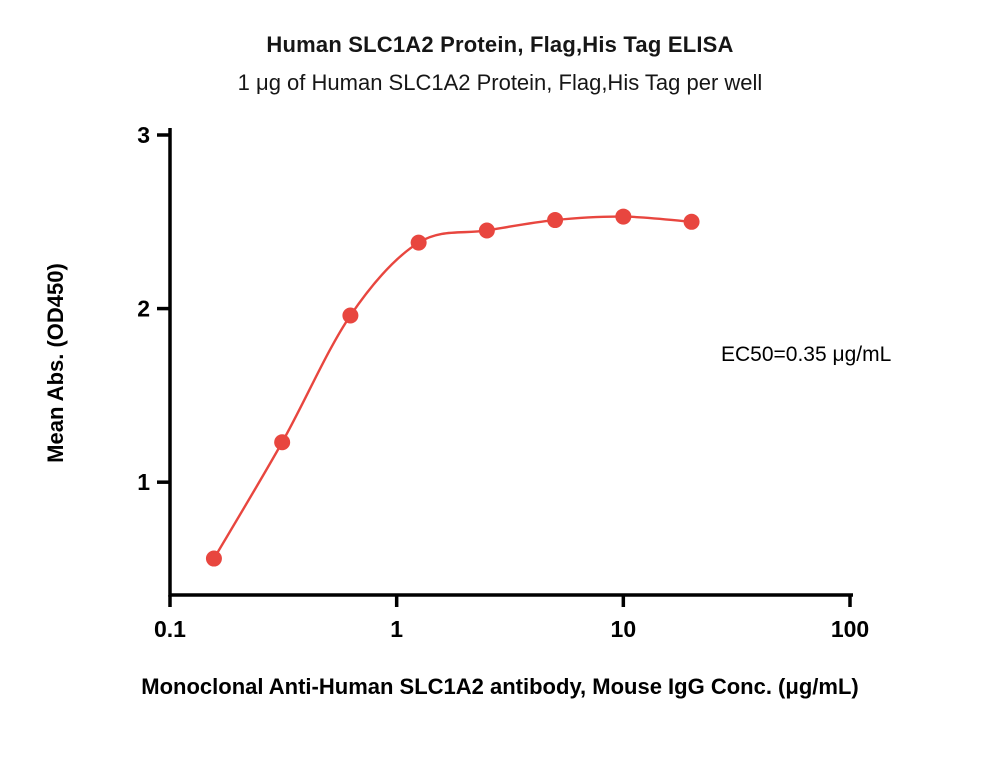 The width and height of the screenshot is (1000, 782). What do you see at coordinates (143, 135) in the screenshot?
I see `svg-text: 3` at bounding box center [143, 135].